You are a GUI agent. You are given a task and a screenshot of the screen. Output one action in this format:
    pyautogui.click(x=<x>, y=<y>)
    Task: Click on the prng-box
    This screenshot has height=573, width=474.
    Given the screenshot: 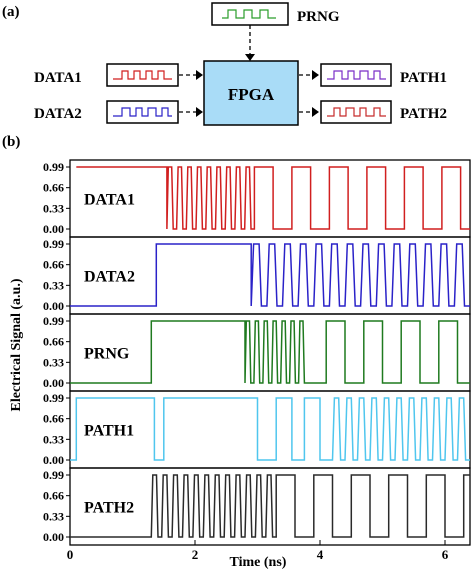 What is the action you would take?
    pyautogui.click(x=250, y=14)
    